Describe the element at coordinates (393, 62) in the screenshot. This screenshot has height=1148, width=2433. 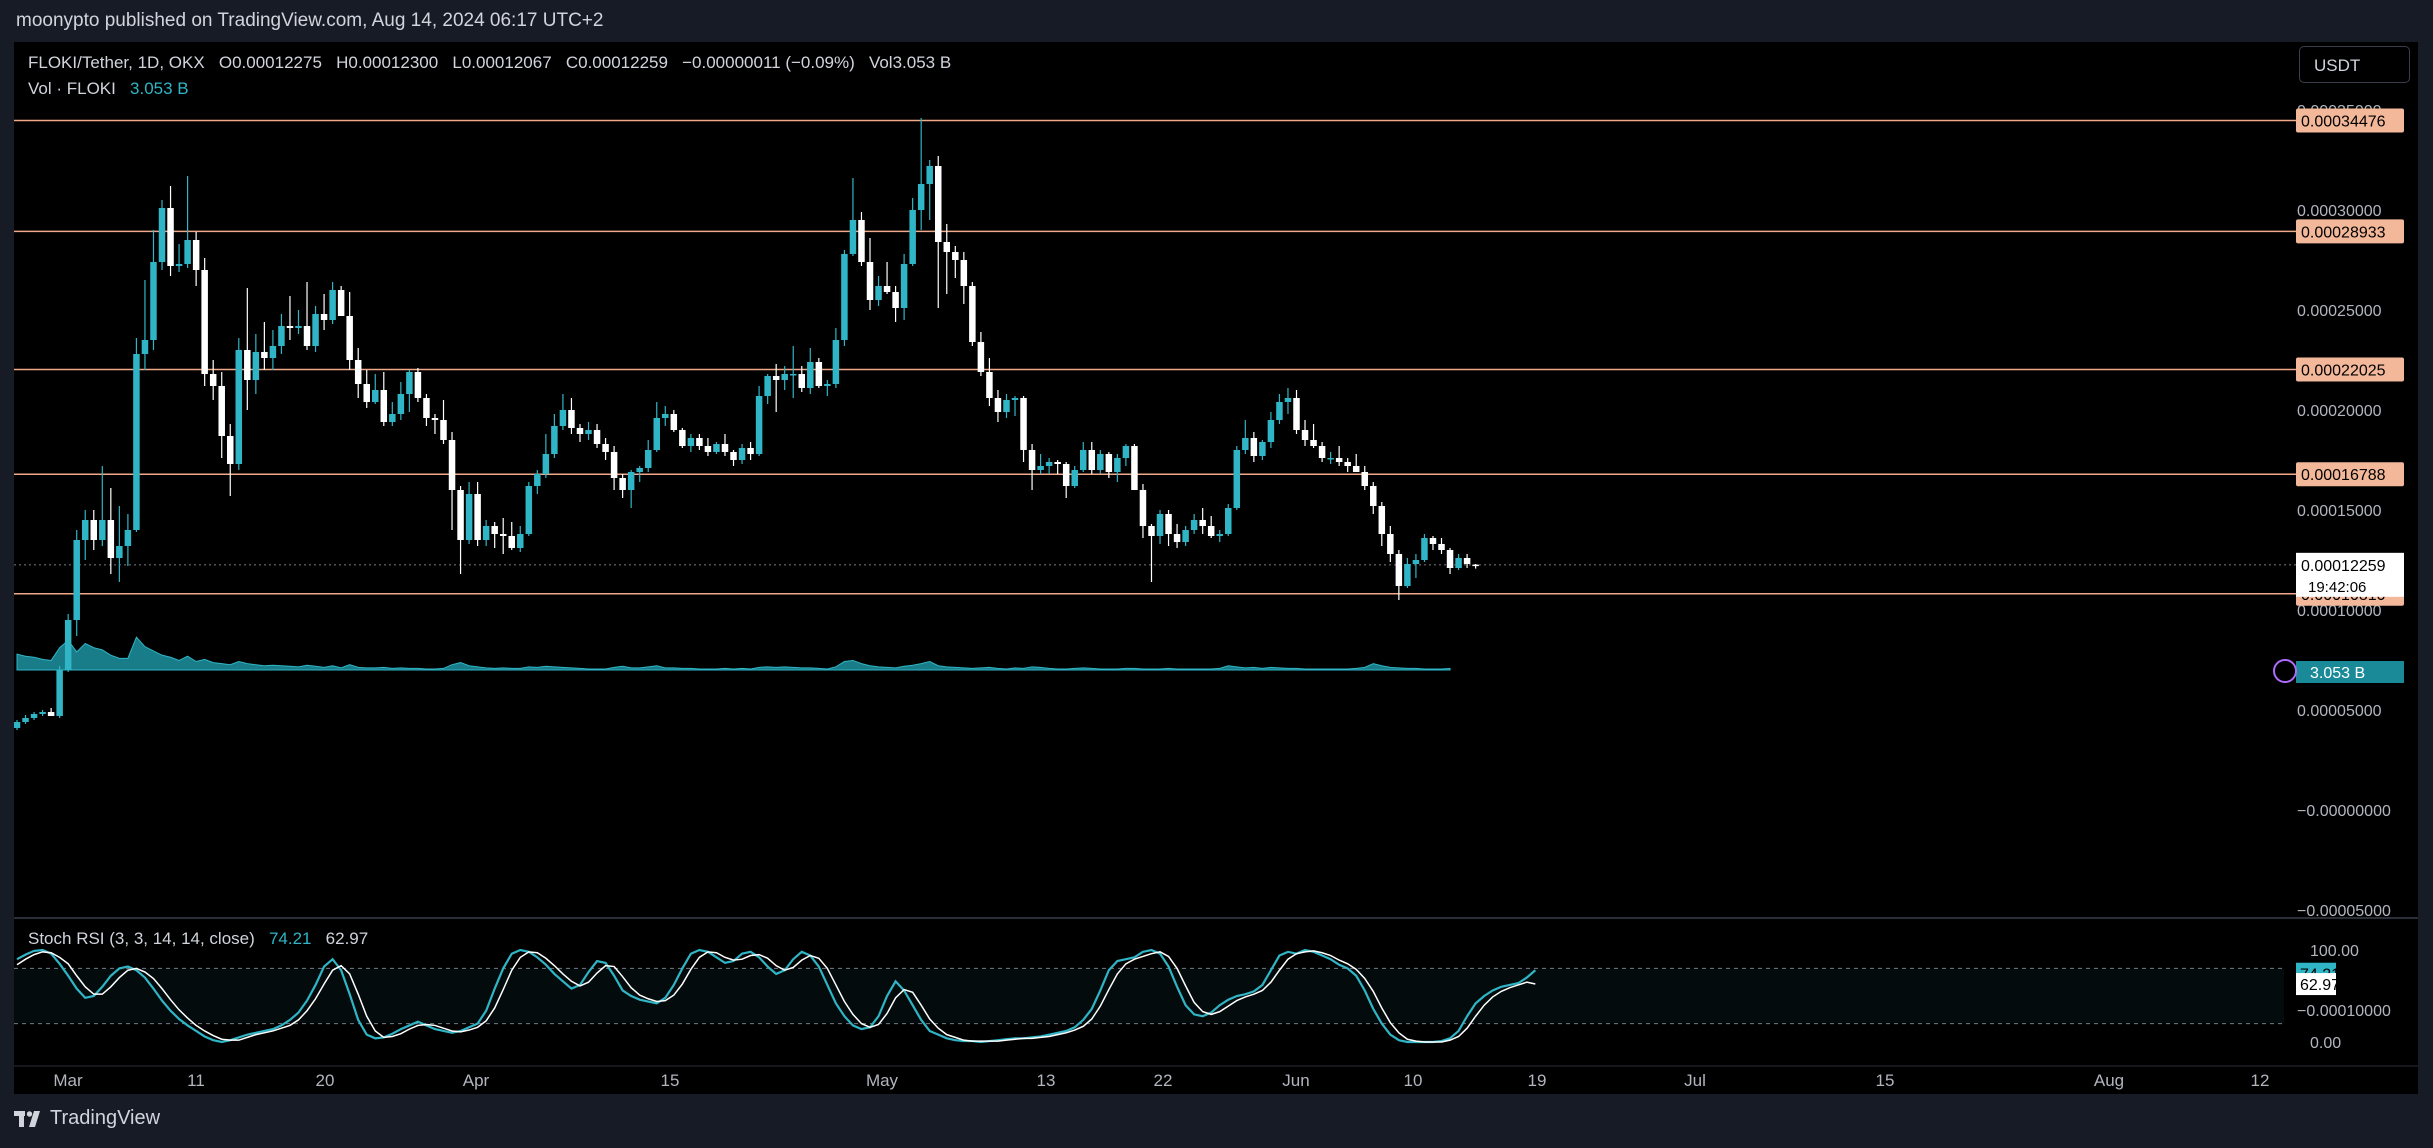
I see `high-value: 0.00012300` at that location.